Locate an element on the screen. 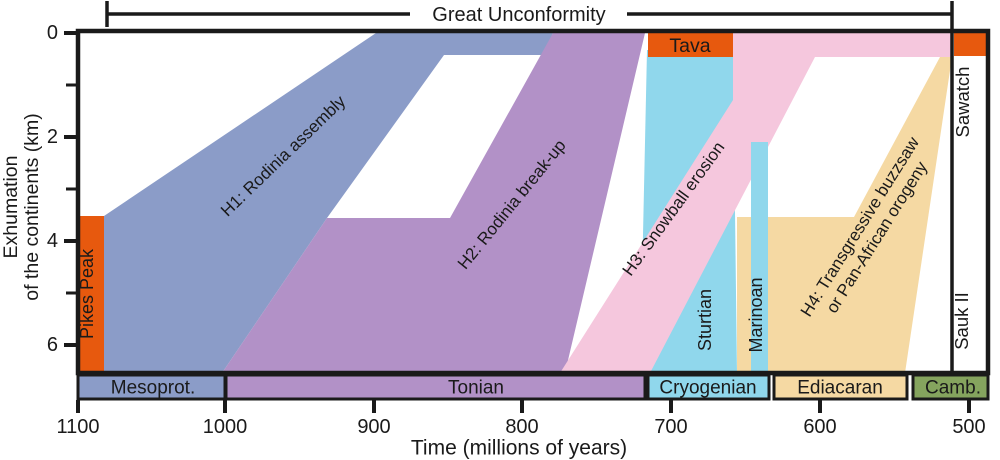 Image resolution: width=1000 pixels, height=460 pixels. period-box-cambrian is located at coordinates (950, 387).